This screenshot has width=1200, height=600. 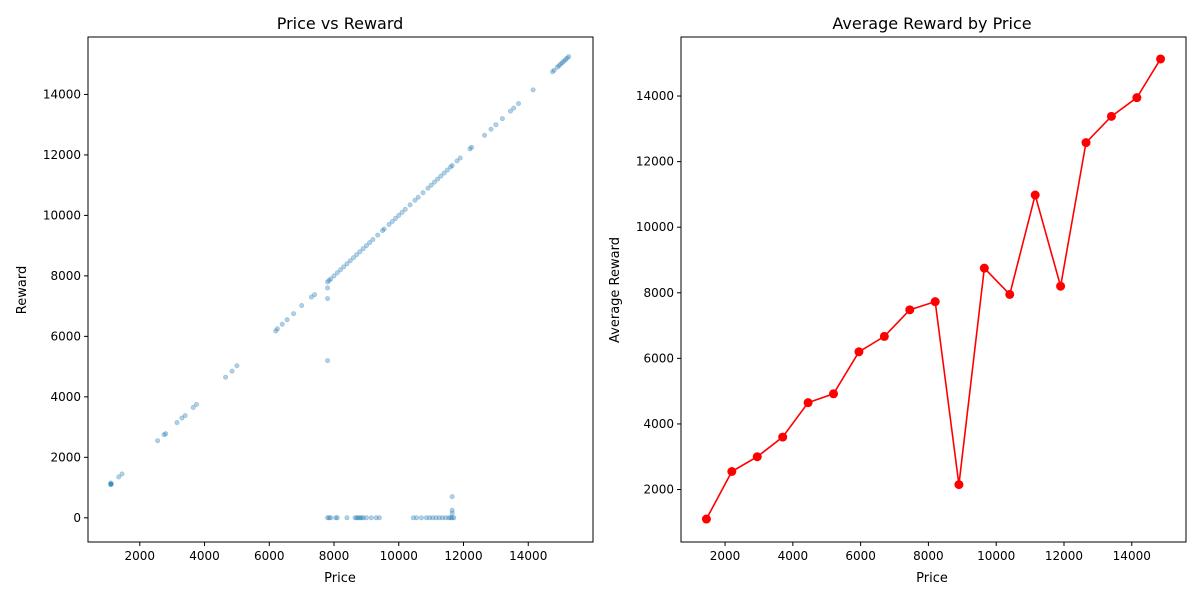 I want to click on y-tick-label: 0, so click(x=77, y=518).